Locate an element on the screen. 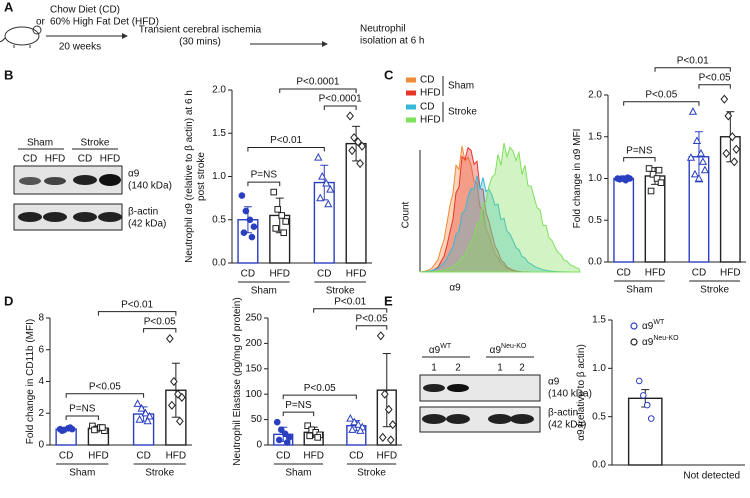 This screenshot has height=498, width=750. blot-row-label: (140 kDa) is located at coordinates (570, 394).